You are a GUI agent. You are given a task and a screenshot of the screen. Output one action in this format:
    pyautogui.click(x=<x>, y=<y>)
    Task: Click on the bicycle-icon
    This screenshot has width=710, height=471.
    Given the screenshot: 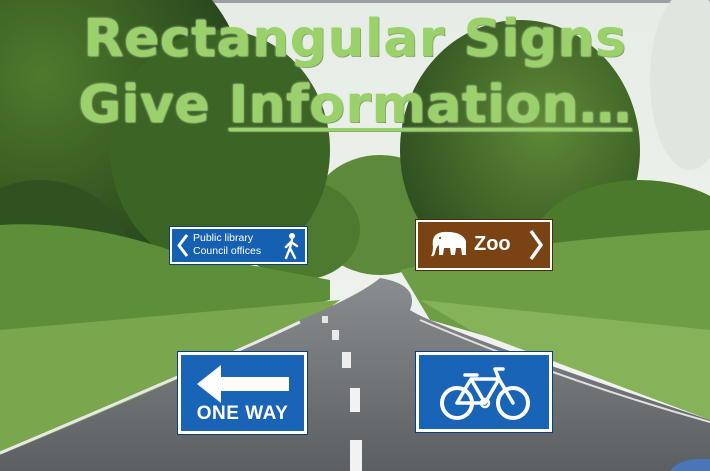 What is the action you would take?
    pyautogui.click(x=485, y=393)
    